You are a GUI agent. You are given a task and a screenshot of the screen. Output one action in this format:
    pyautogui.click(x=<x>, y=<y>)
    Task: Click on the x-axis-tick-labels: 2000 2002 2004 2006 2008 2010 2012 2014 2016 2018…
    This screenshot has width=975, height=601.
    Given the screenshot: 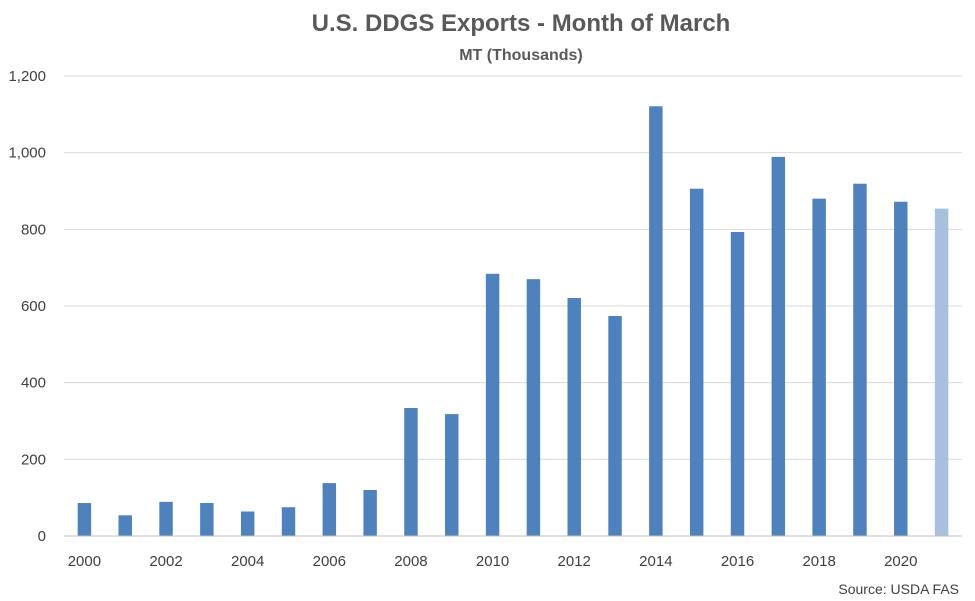 What is the action you would take?
    pyautogui.click(x=493, y=561)
    